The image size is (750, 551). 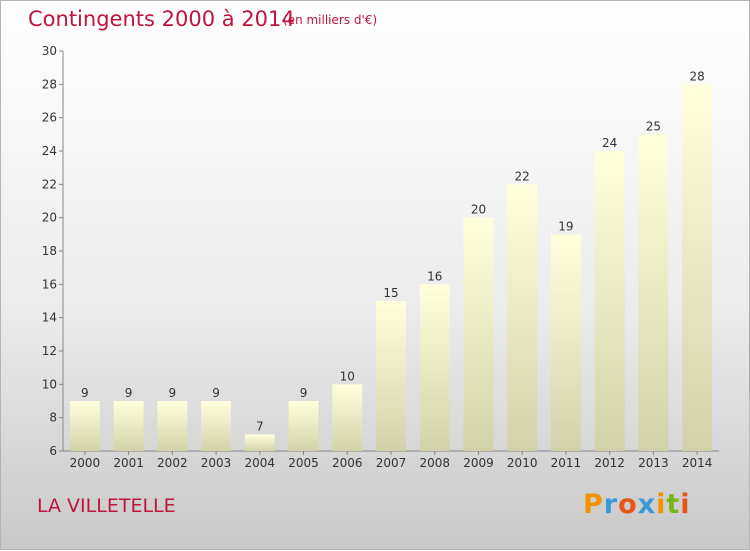 I want to click on x-tick-label: 2000, so click(x=85, y=463).